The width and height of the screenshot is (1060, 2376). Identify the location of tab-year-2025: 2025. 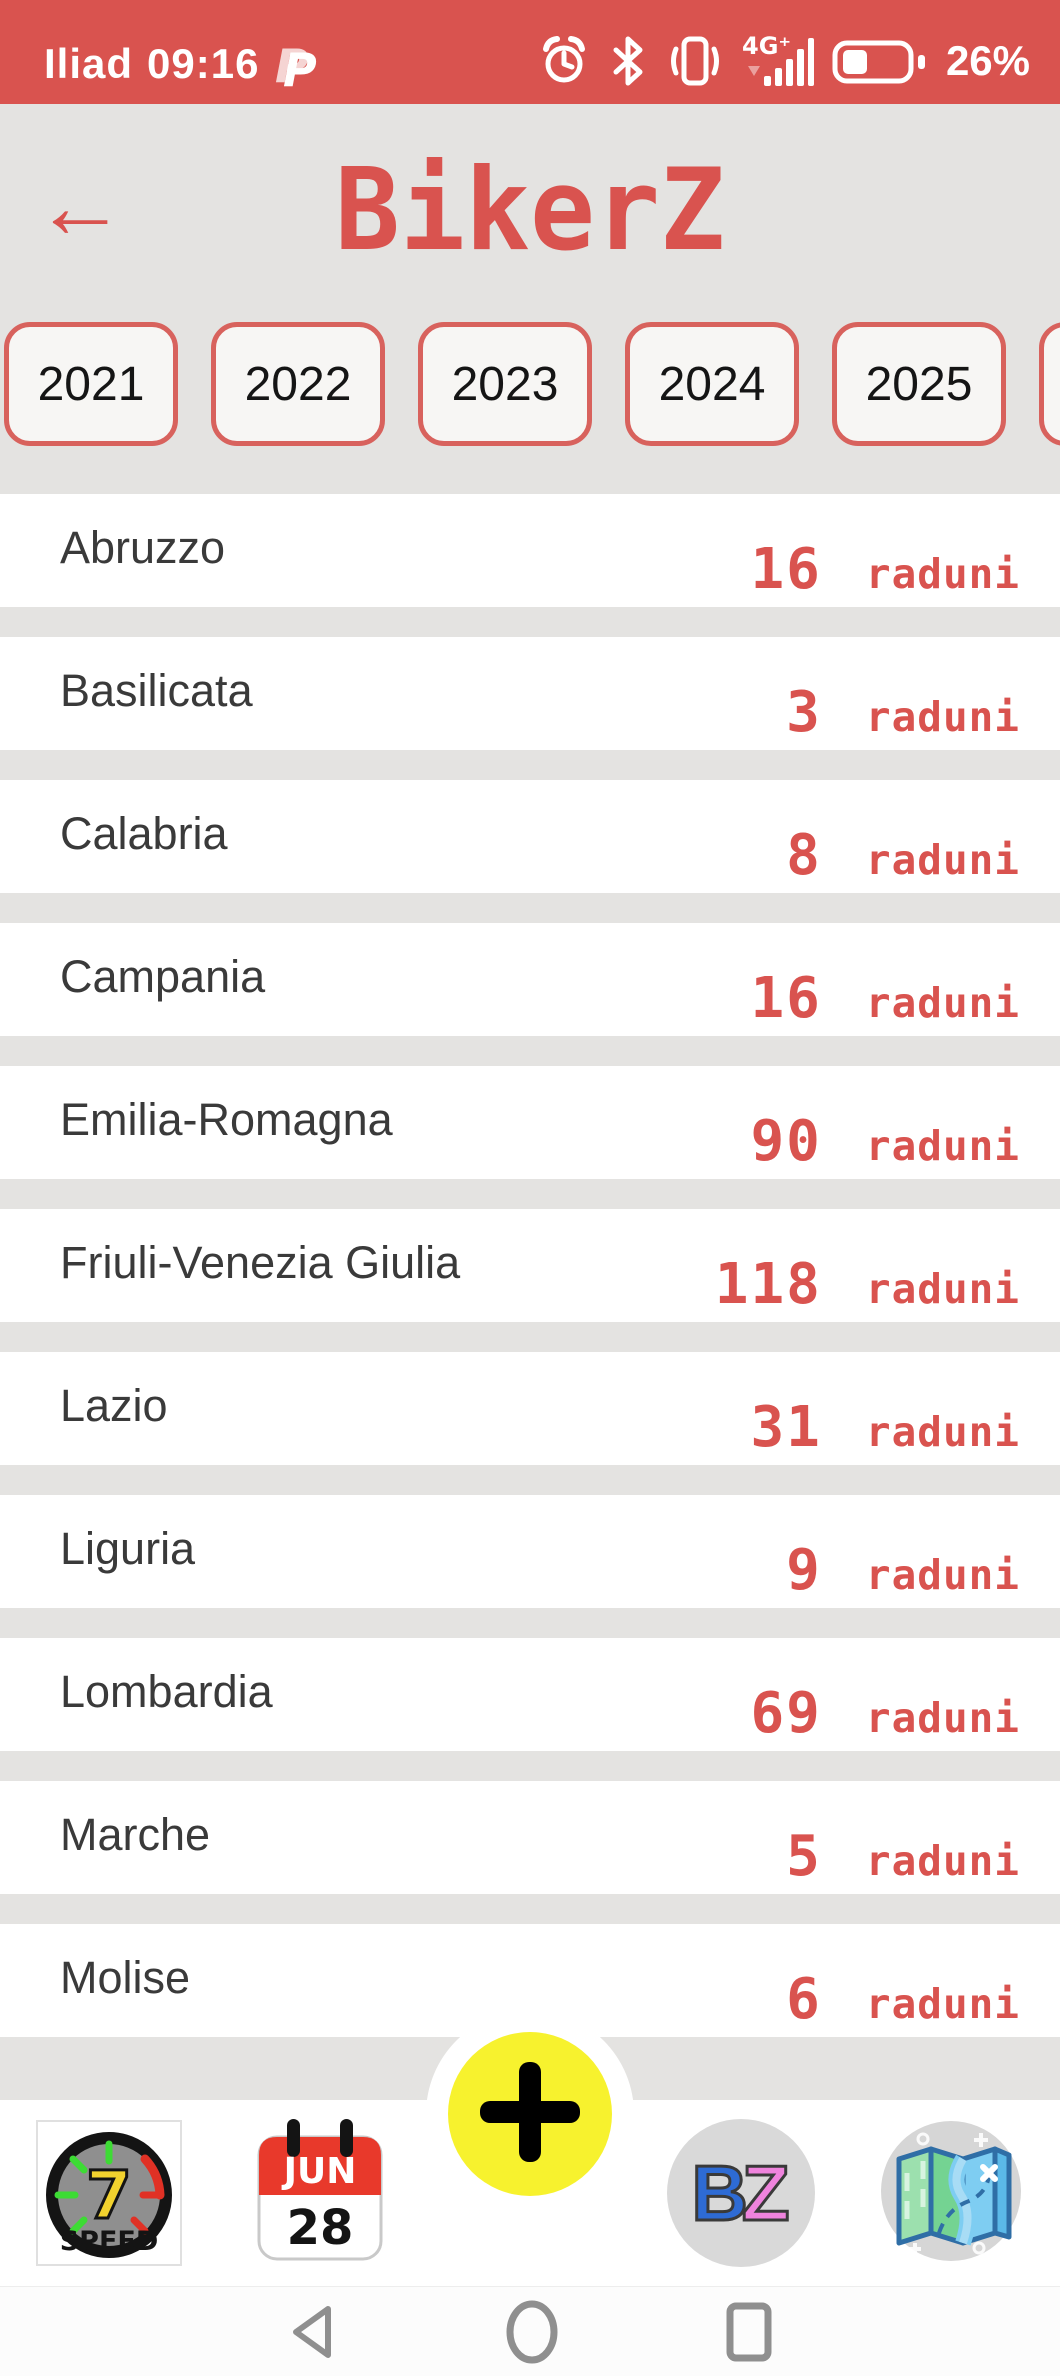
(919, 384).